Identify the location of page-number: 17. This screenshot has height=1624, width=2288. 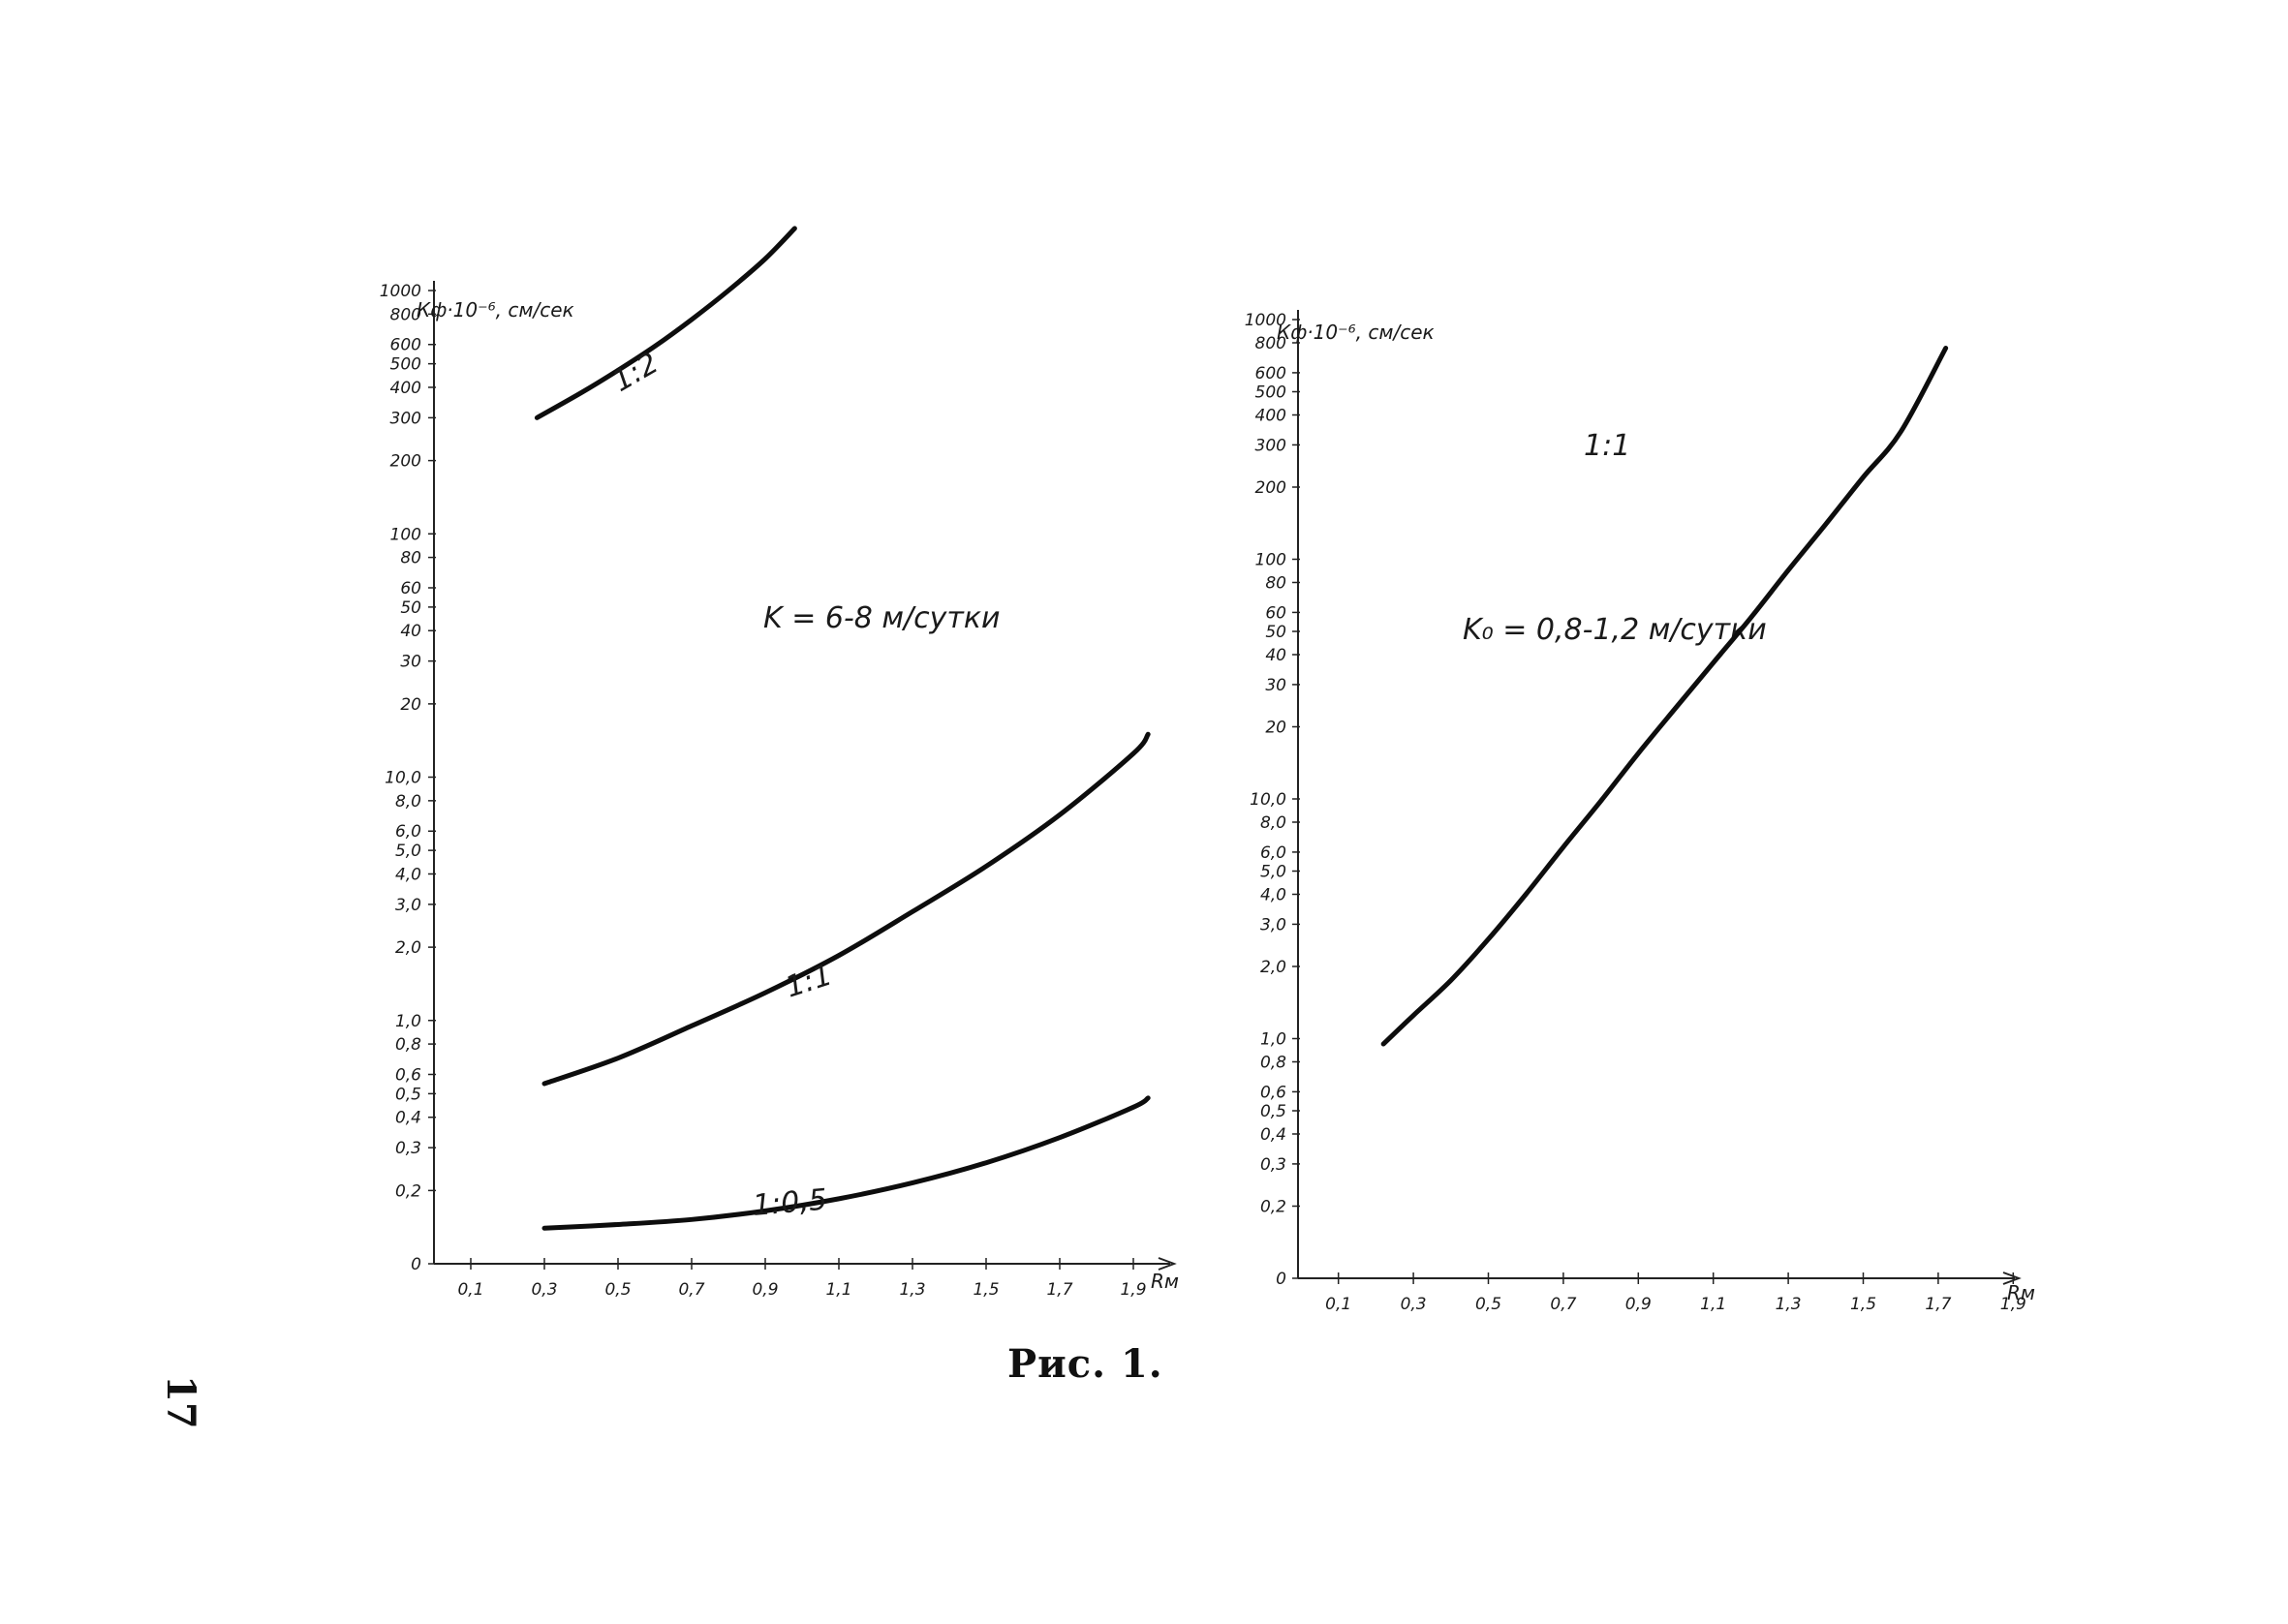
(180, 1402).